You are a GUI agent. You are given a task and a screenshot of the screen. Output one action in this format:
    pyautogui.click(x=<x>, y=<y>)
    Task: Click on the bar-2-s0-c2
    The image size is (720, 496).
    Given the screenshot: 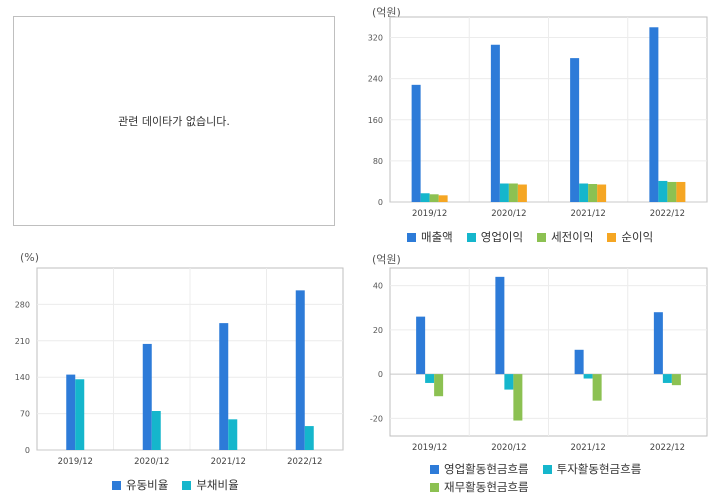 What is the action you would take?
    pyautogui.click(x=224, y=386)
    